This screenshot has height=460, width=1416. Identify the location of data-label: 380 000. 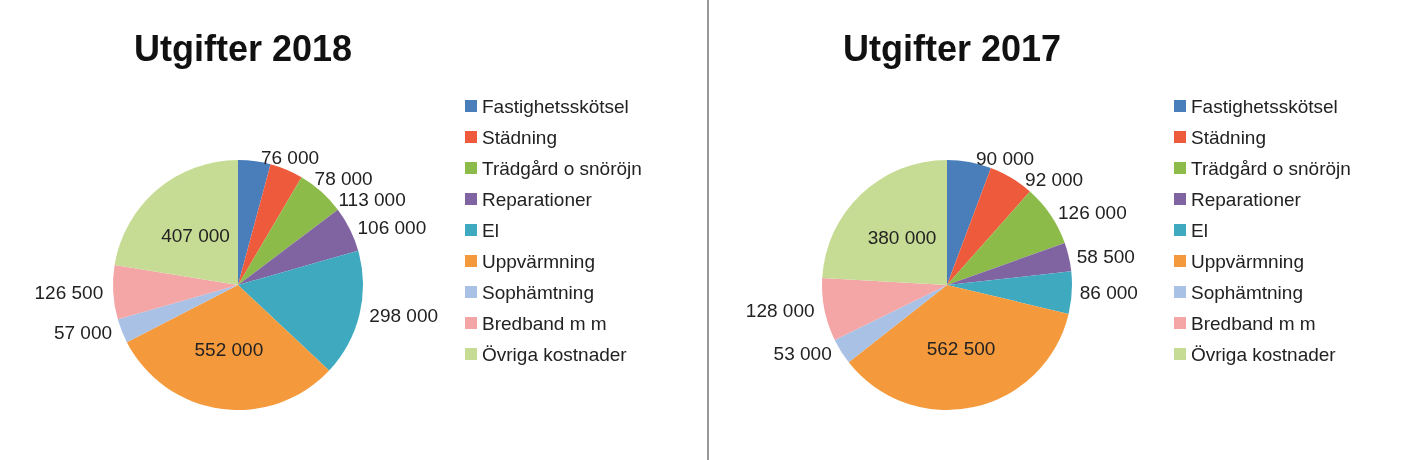
(902, 237).